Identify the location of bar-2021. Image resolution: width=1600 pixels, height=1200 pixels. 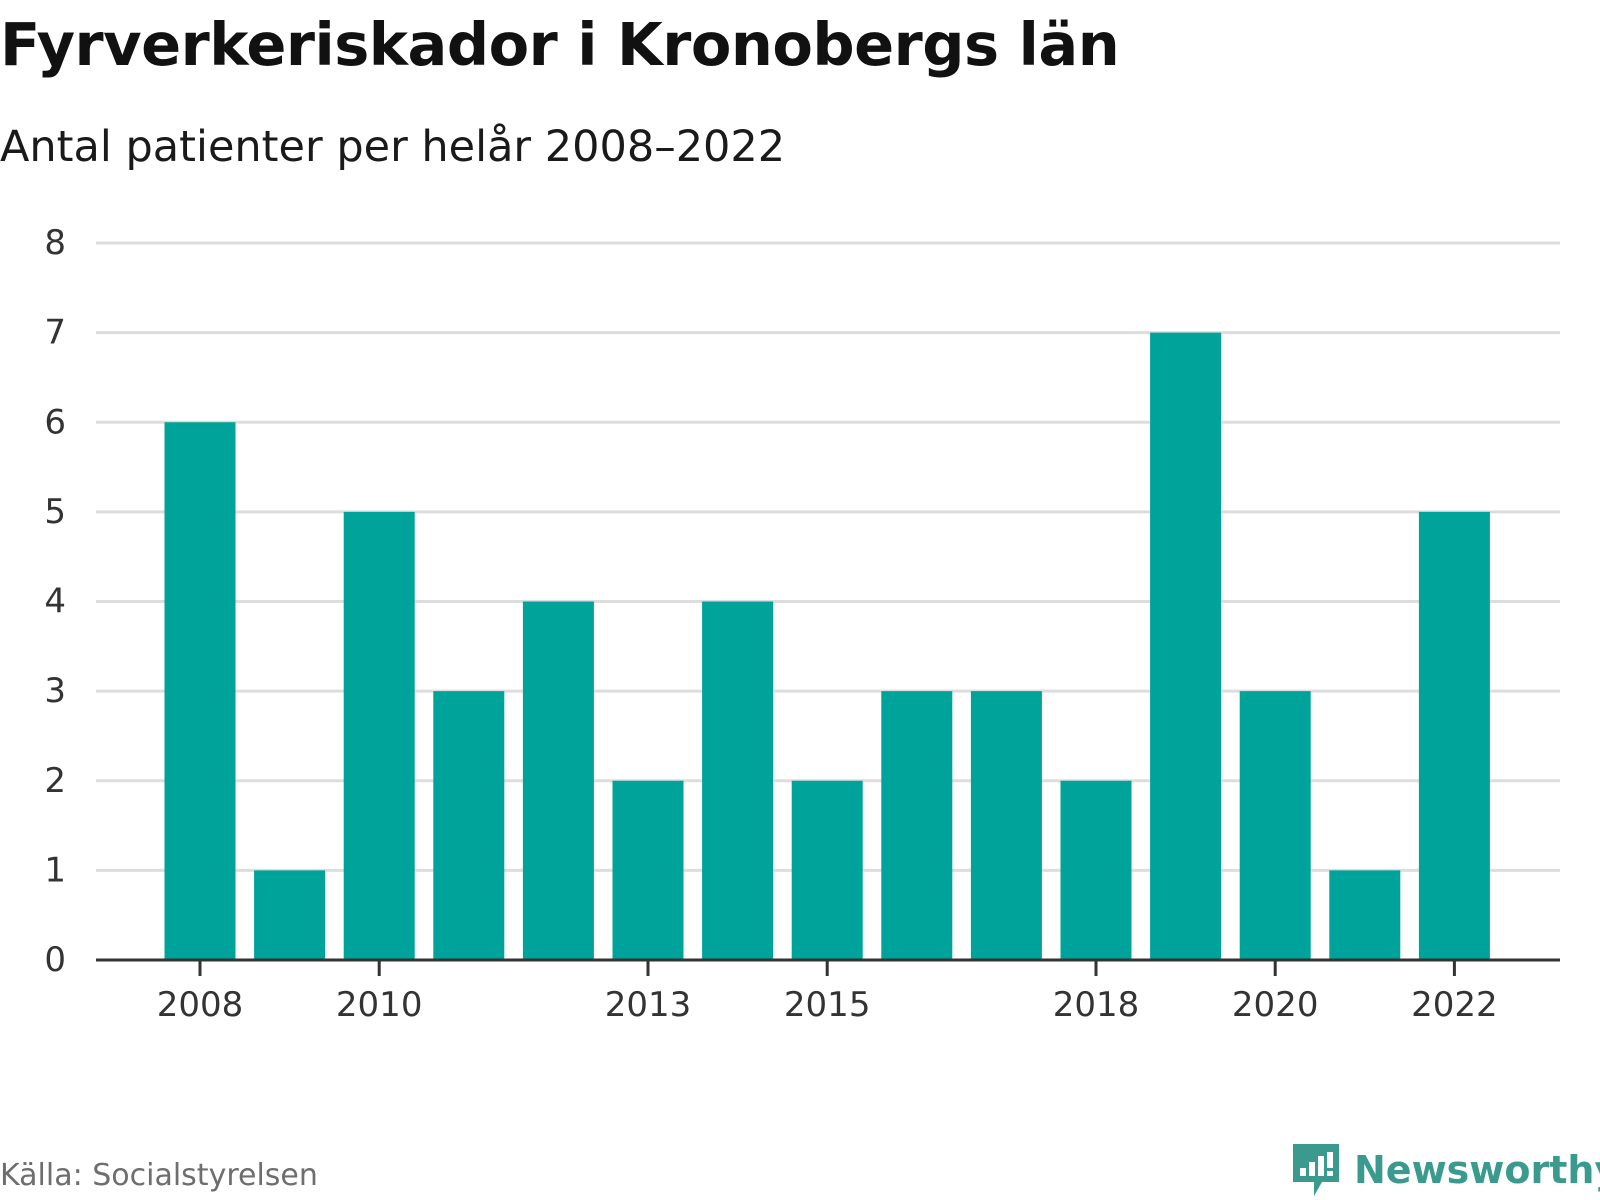
(1365, 915).